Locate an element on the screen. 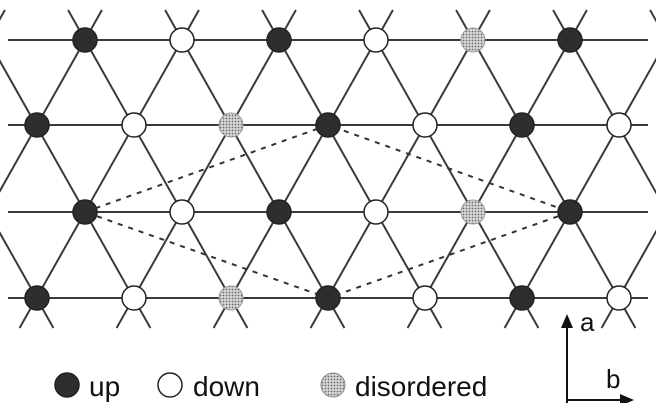 The image size is (656, 403). axis-a-label: a is located at coordinates (587, 322).